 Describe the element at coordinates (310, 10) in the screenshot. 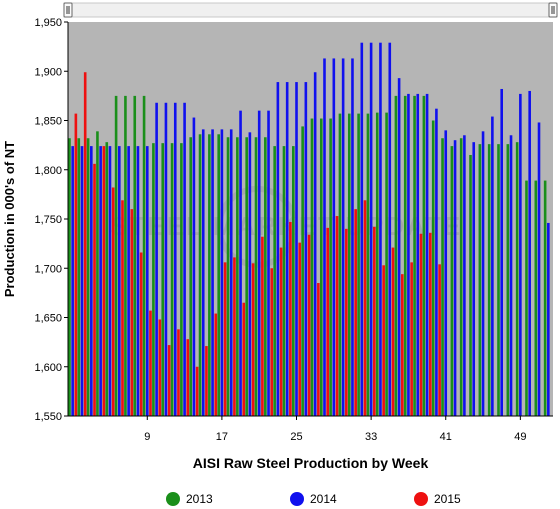

I see `range-scrollbar` at that location.